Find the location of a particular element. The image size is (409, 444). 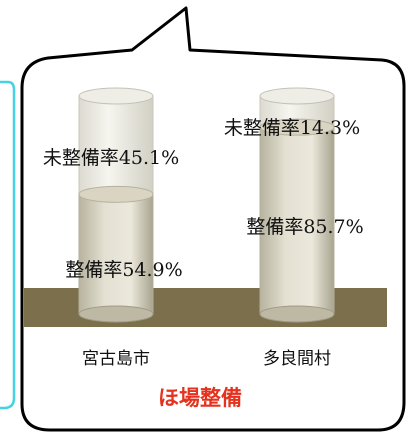

chart-caption: ほ場整備 is located at coordinates (200, 398).